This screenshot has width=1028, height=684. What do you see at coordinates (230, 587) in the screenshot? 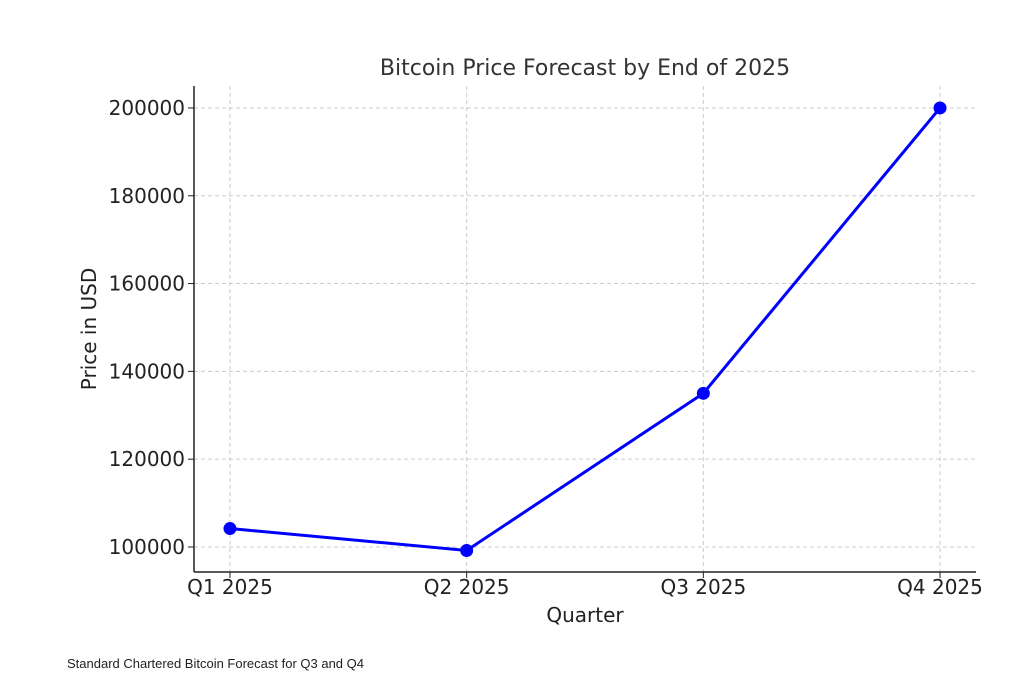
I see `x-tick-label: Q1 2025` at bounding box center [230, 587].